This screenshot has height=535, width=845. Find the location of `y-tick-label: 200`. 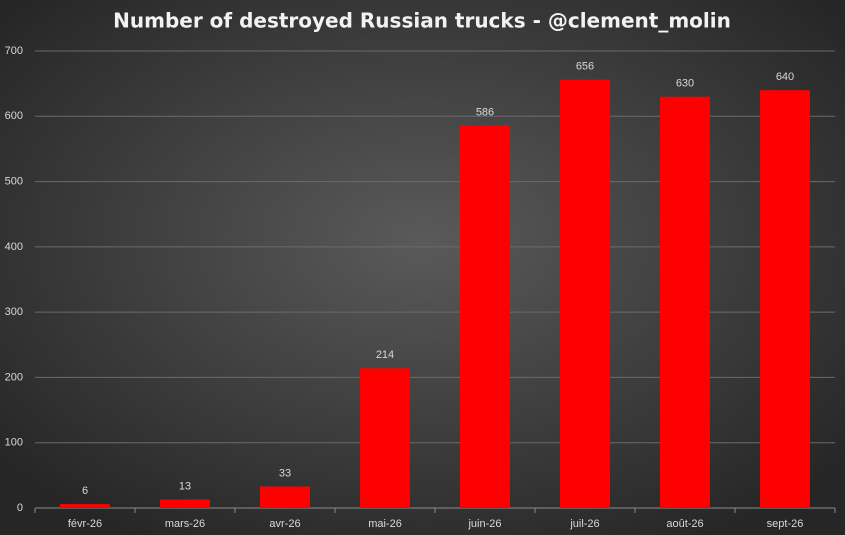

y-tick-label: 200 is located at coordinates (14, 377).